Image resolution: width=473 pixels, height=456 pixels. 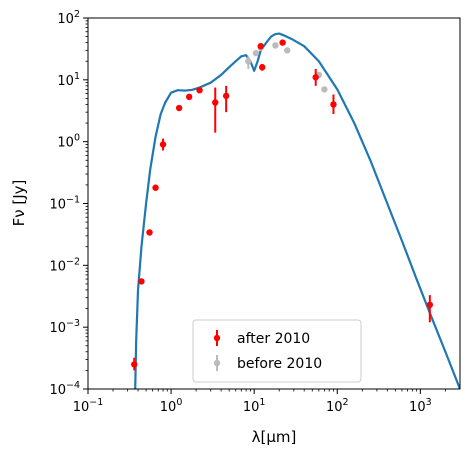 I want to click on x-tick-label-2: 10¹, so click(x=254, y=406).